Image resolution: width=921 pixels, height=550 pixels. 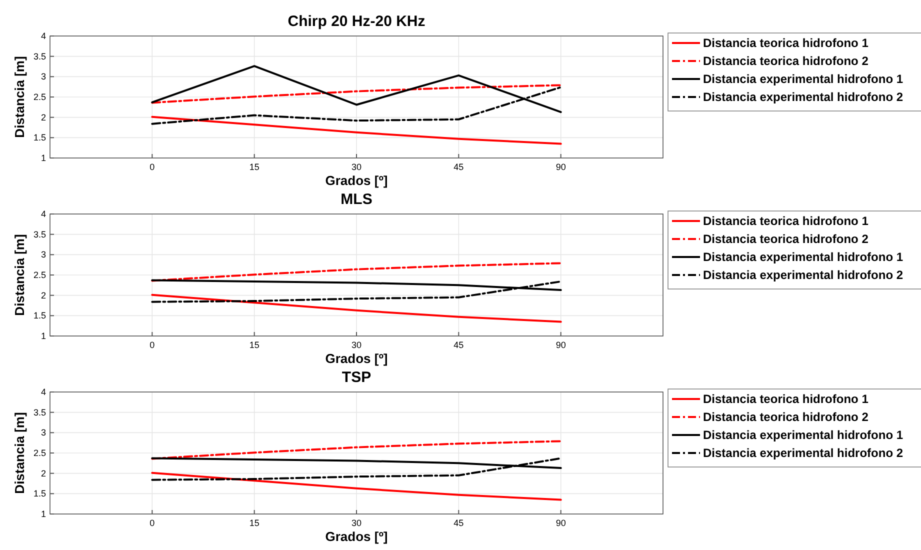 I want to click on chart-title: MLS, so click(x=356, y=199).